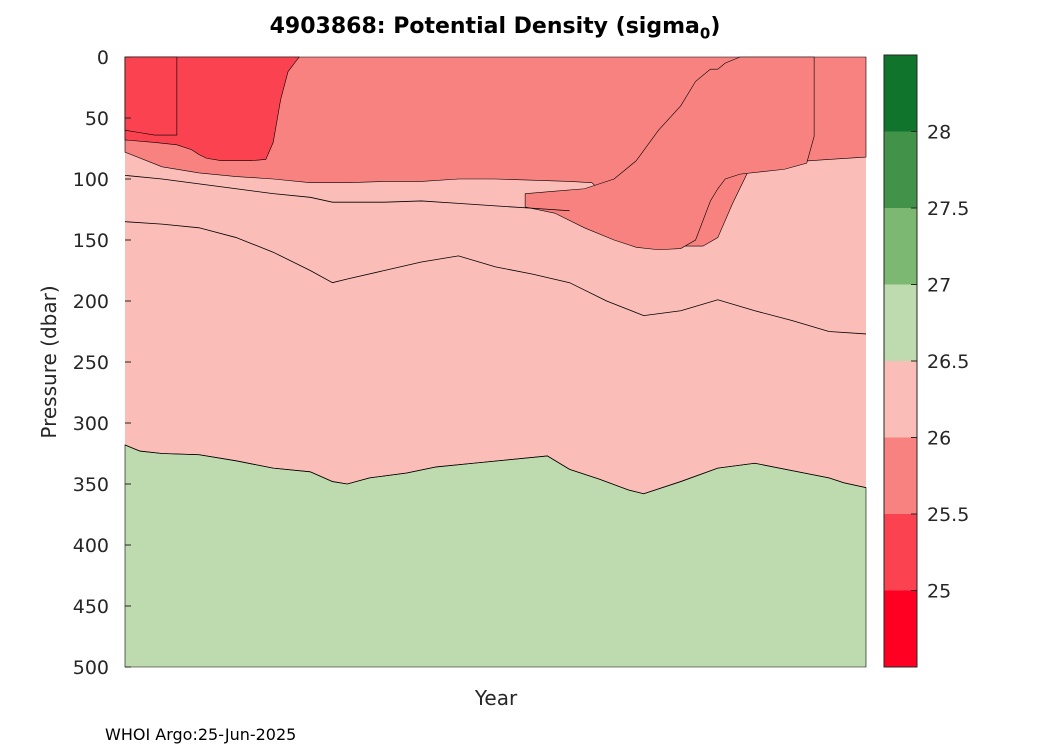  Describe the element at coordinates (939, 439) in the screenshot. I see `colorbar-tick-label-2: 26` at that location.